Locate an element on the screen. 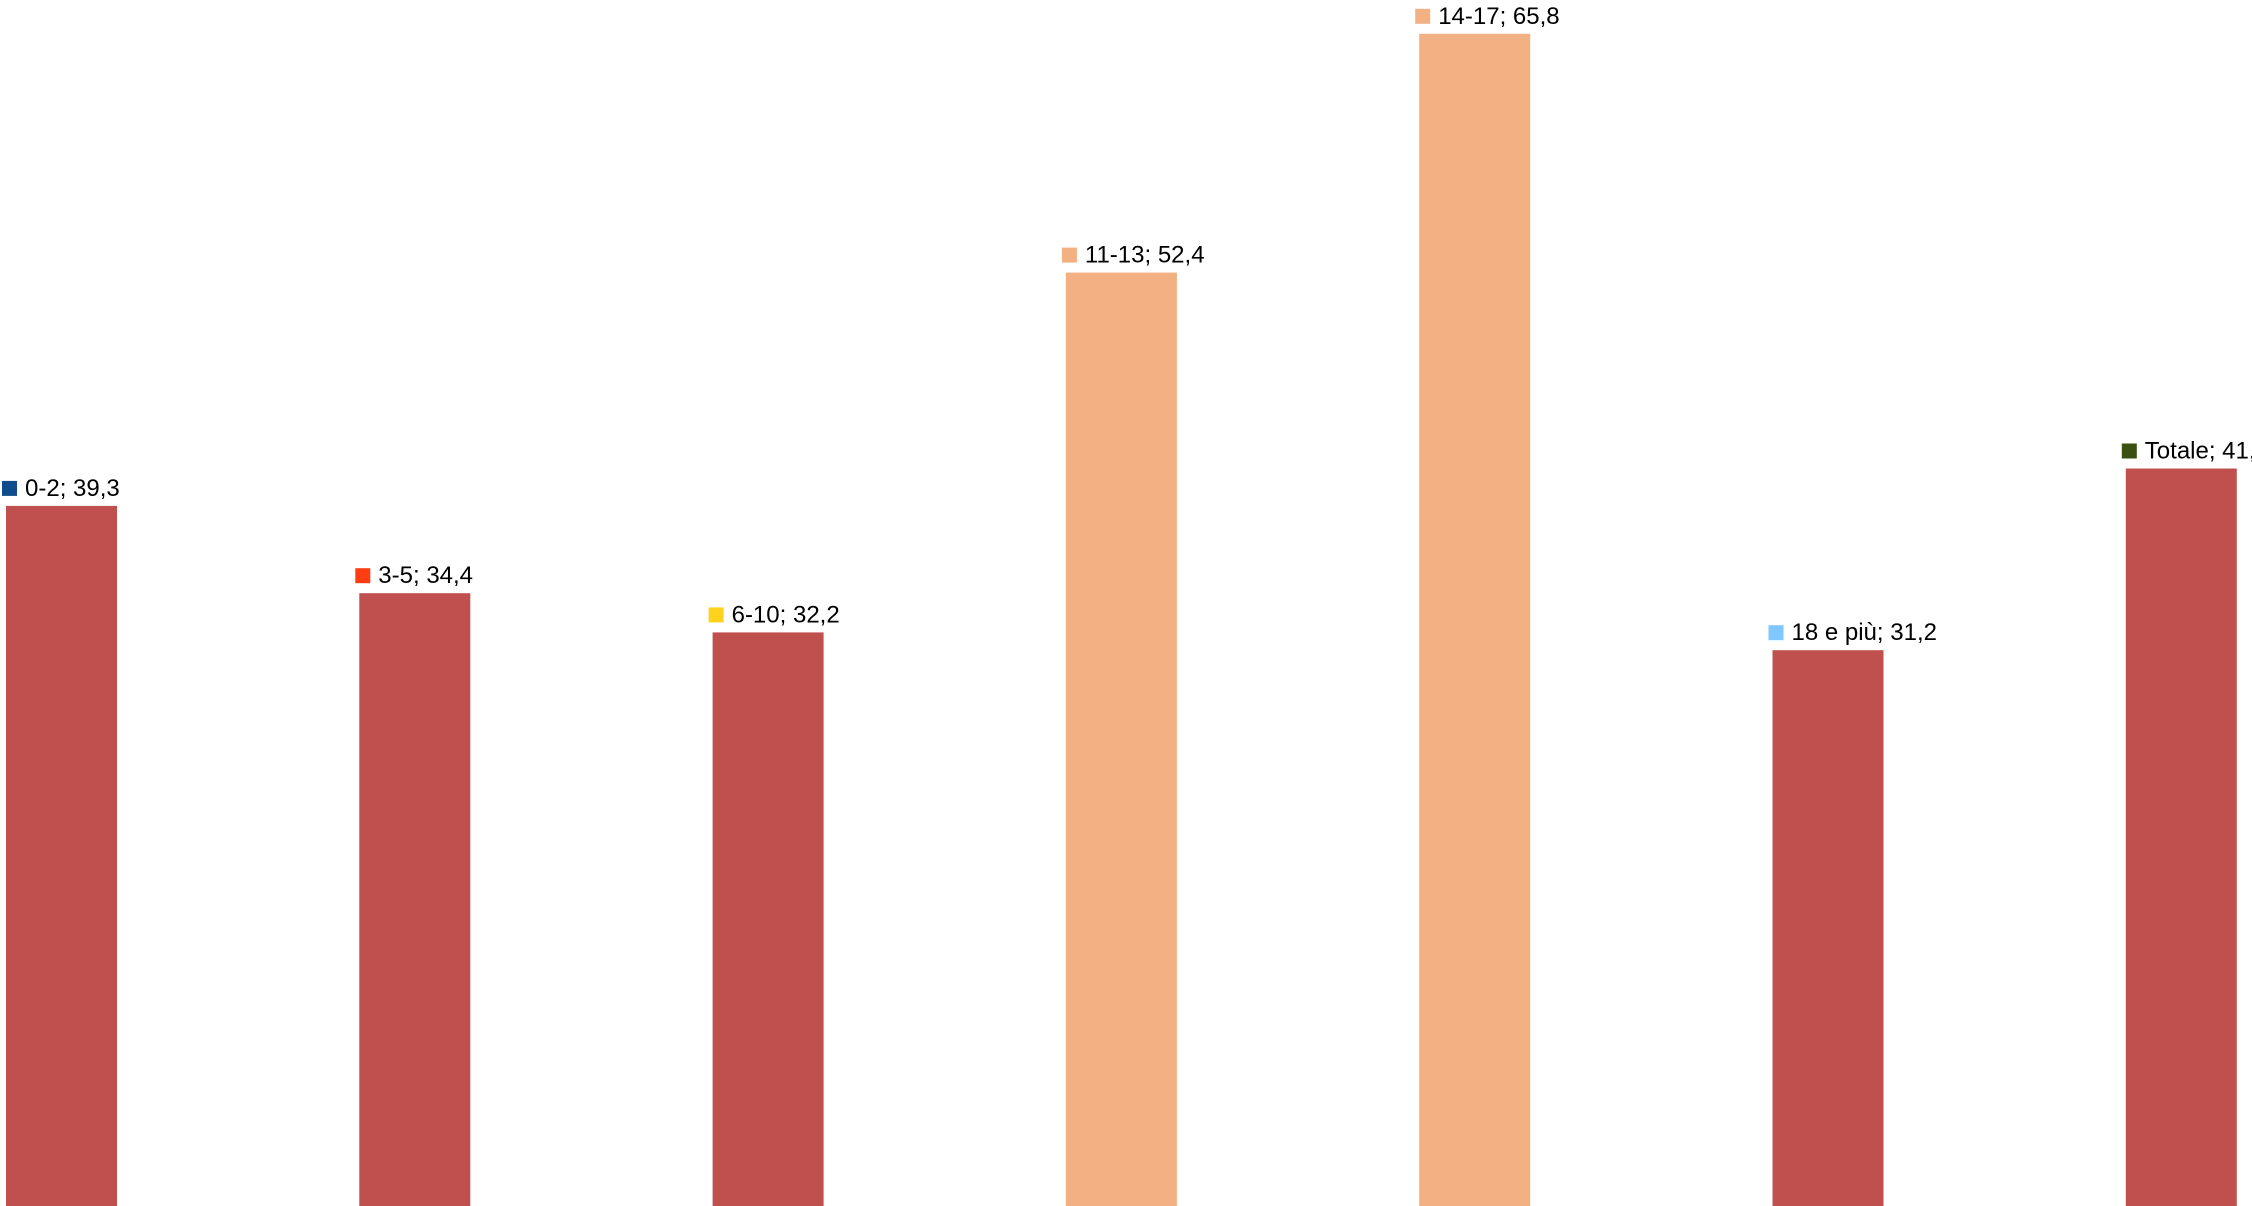 This screenshot has height=1206, width=2252. data-label-6-10: 6-10; 32,2 is located at coordinates (786, 614).